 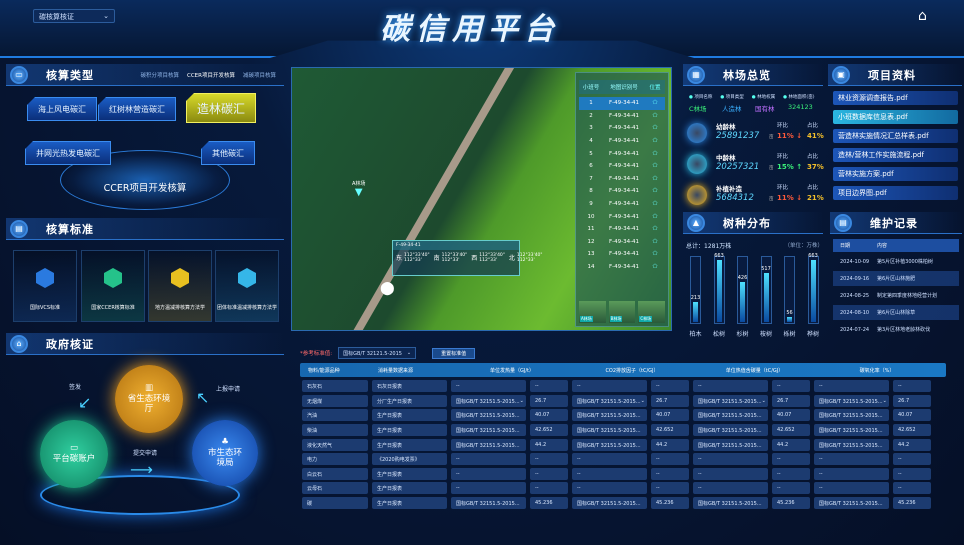 What do you see at coordinates (358, 189) in the screenshot?
I see `map-marker: A林场 ▼` at bounding box center [358, 189].